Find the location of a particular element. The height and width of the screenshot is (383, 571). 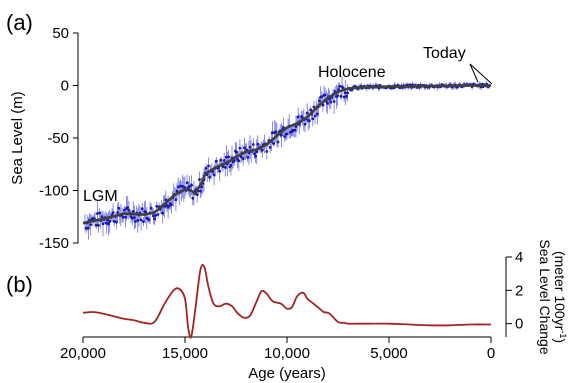

panel-b-x-axis-label: Age (years) is located at coordinates (287, 373).